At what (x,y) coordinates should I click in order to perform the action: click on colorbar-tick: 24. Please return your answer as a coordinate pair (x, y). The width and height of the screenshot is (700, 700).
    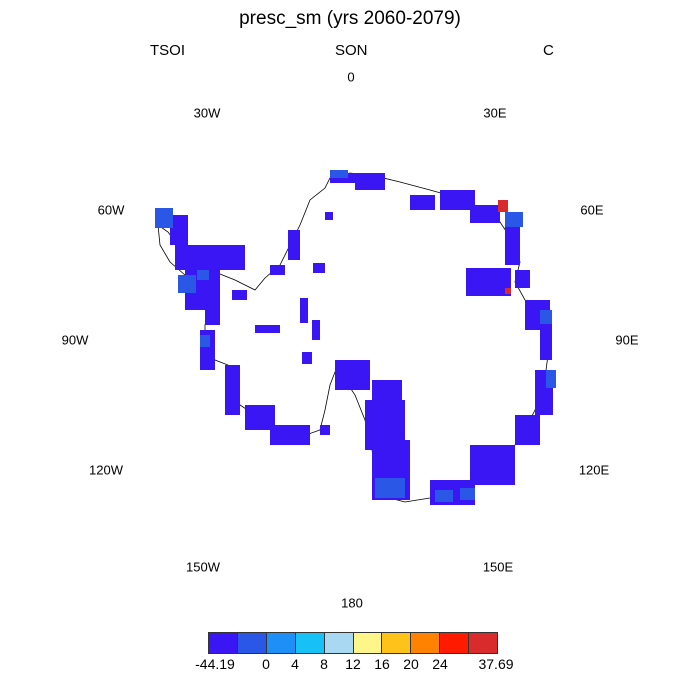
    Looking at the image, I should click on (440, 664).